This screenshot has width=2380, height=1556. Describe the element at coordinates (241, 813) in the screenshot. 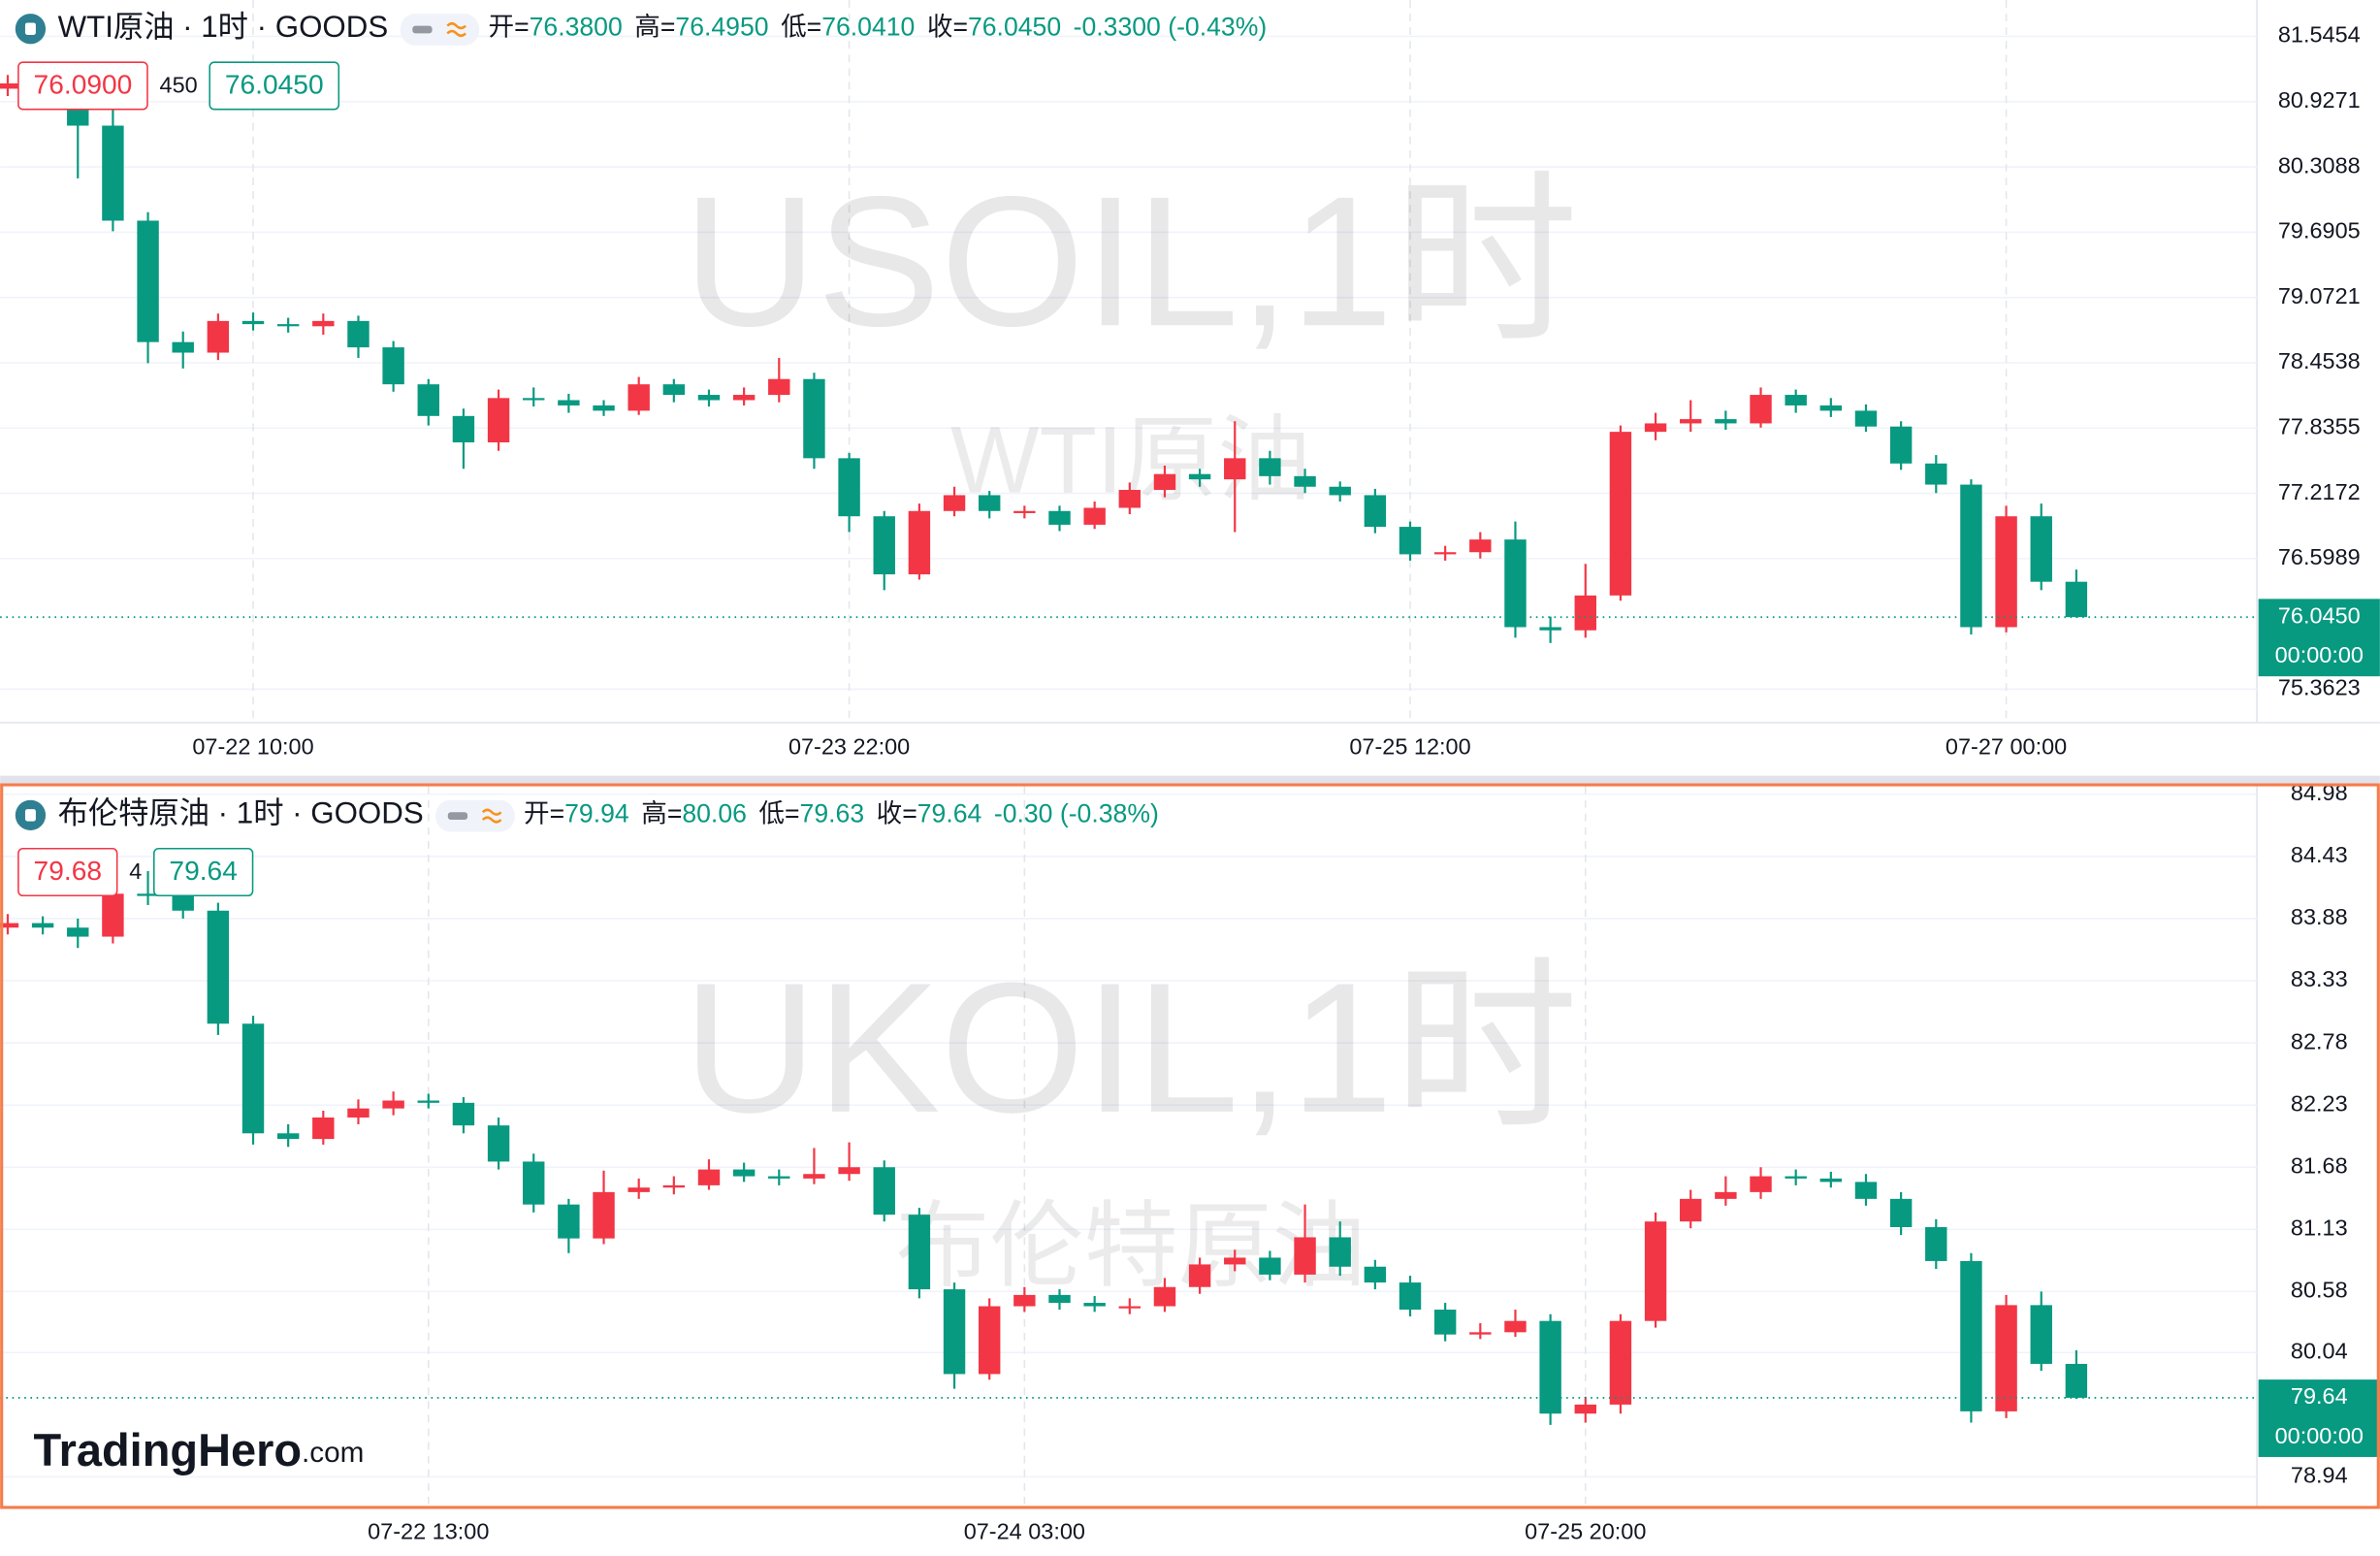

I see `symbol-title: 布伦特原油 · 1时 · GOODS` at that location.